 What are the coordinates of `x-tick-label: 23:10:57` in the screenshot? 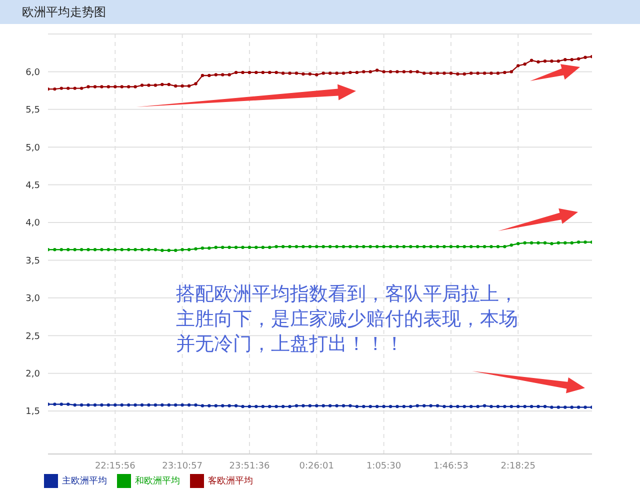 It's located at (182, 466).